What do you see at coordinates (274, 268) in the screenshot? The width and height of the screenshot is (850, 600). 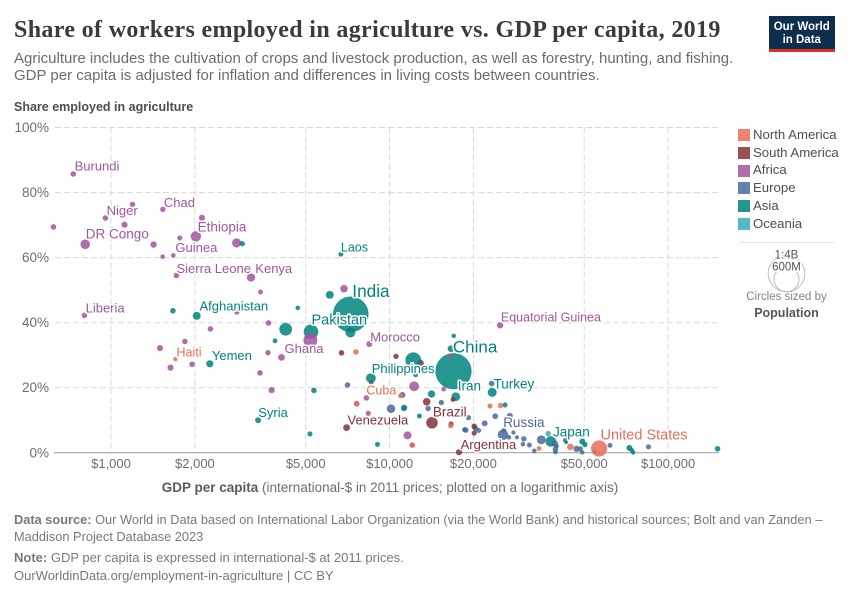 I see `svg-text: Kenya` at bounding box center [274, 268].